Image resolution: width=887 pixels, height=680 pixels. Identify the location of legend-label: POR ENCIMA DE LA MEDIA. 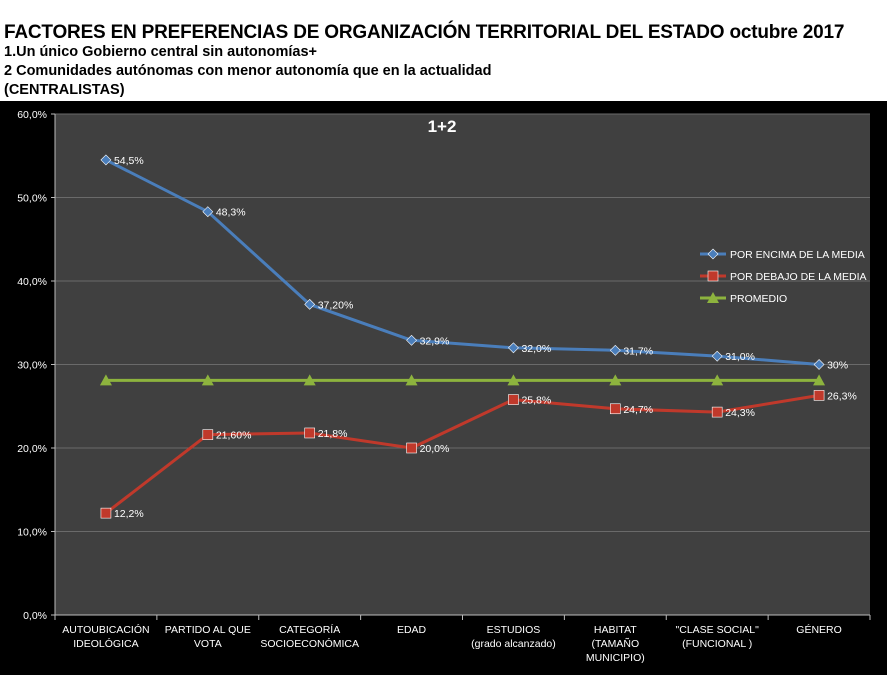
(797, 255).